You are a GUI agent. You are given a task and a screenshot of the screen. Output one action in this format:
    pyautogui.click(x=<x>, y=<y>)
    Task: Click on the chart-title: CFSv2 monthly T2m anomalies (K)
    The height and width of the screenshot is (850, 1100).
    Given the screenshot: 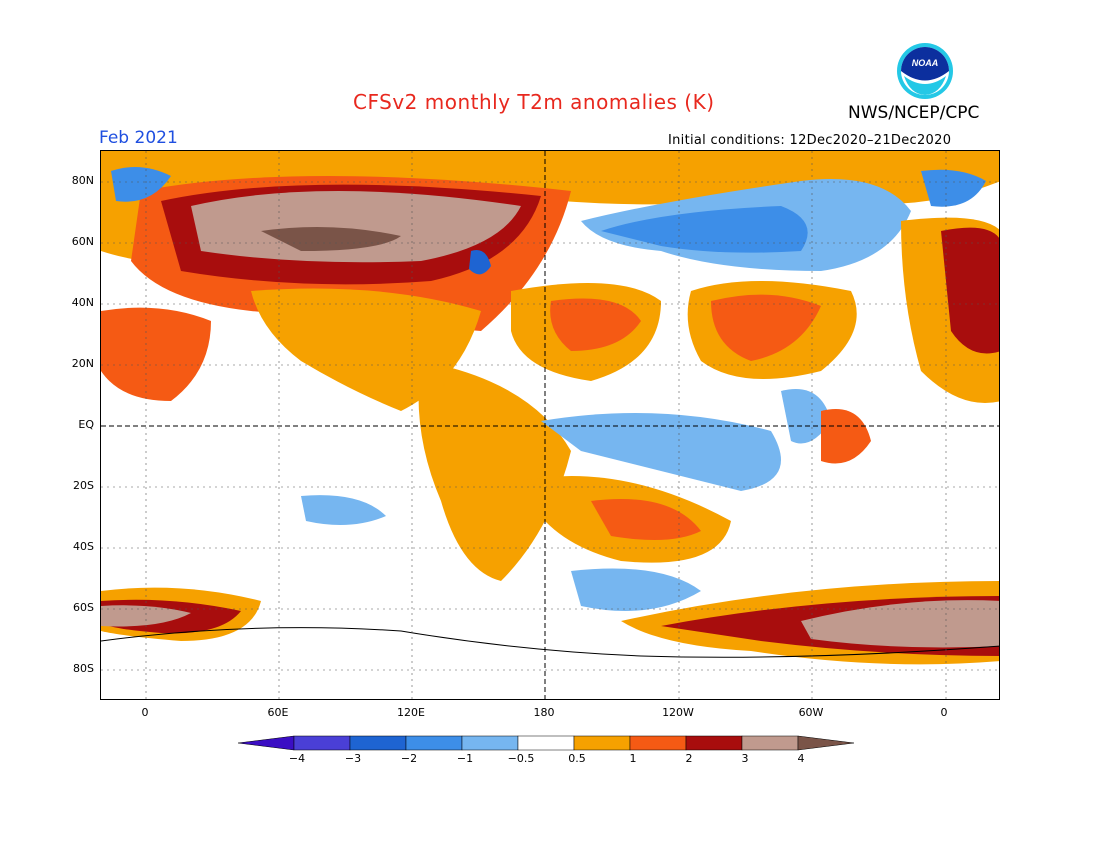 What is the action you would take?
    pyautogui.click(x=534, y=102)
    